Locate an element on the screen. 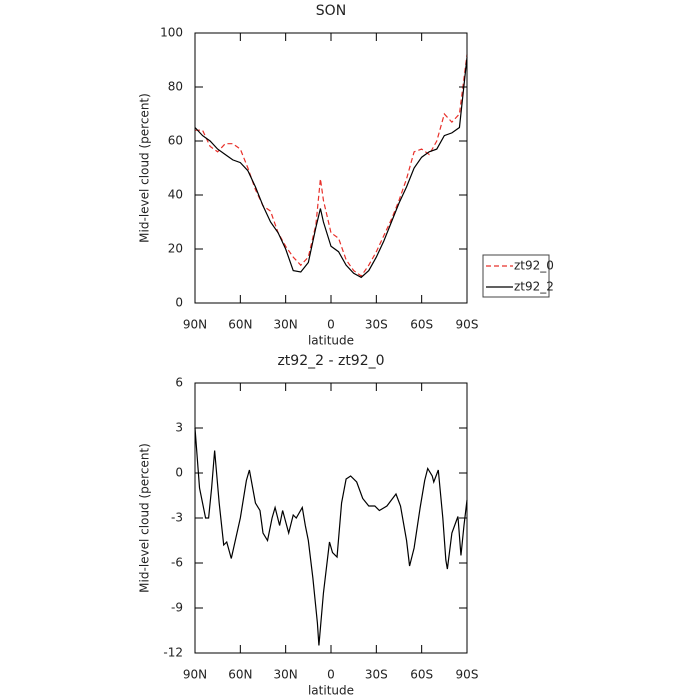 The width and height of the screenshot is (700, 700). legend-box is located at coordinates (516, 276).